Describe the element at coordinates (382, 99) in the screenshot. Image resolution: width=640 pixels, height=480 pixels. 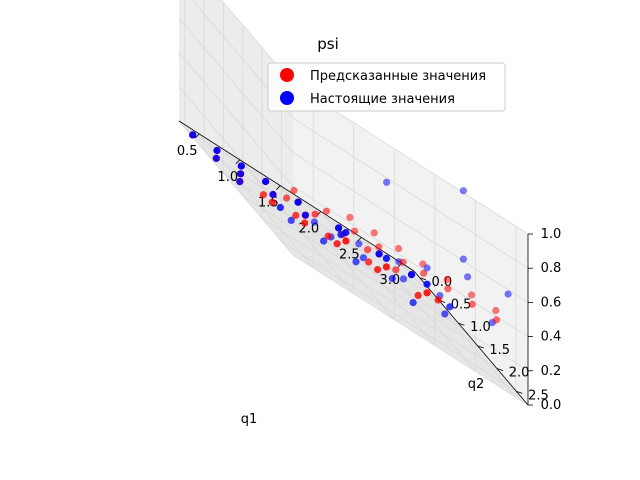
I see `legend-label-actual: Настоящие значения` at that location.